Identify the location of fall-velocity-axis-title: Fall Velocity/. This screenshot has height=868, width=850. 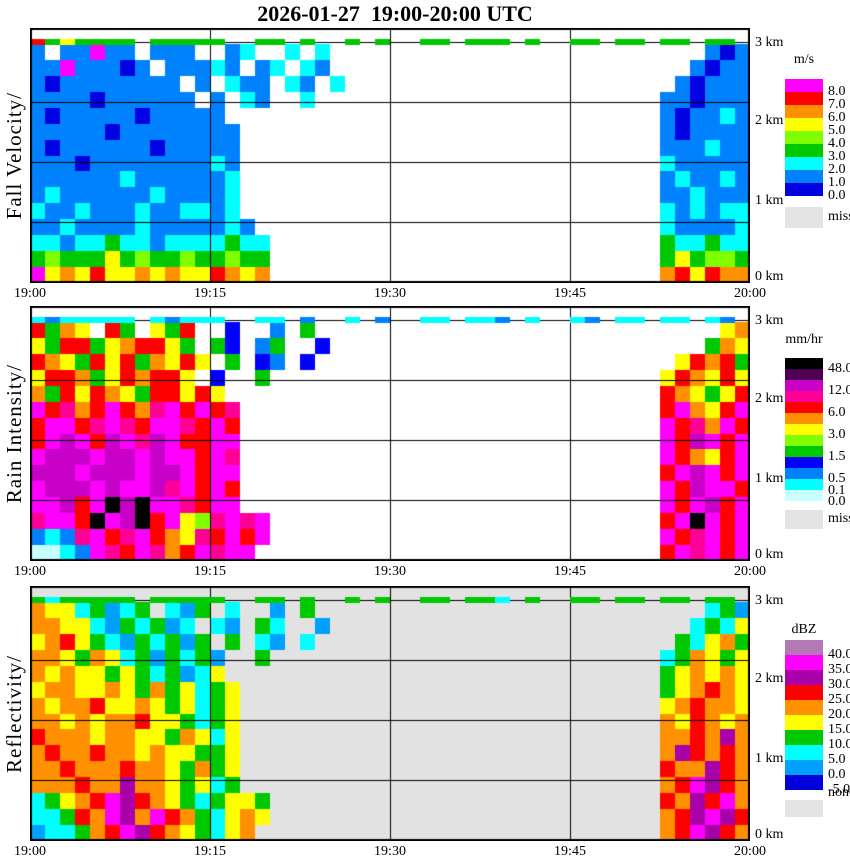
(14, 155).